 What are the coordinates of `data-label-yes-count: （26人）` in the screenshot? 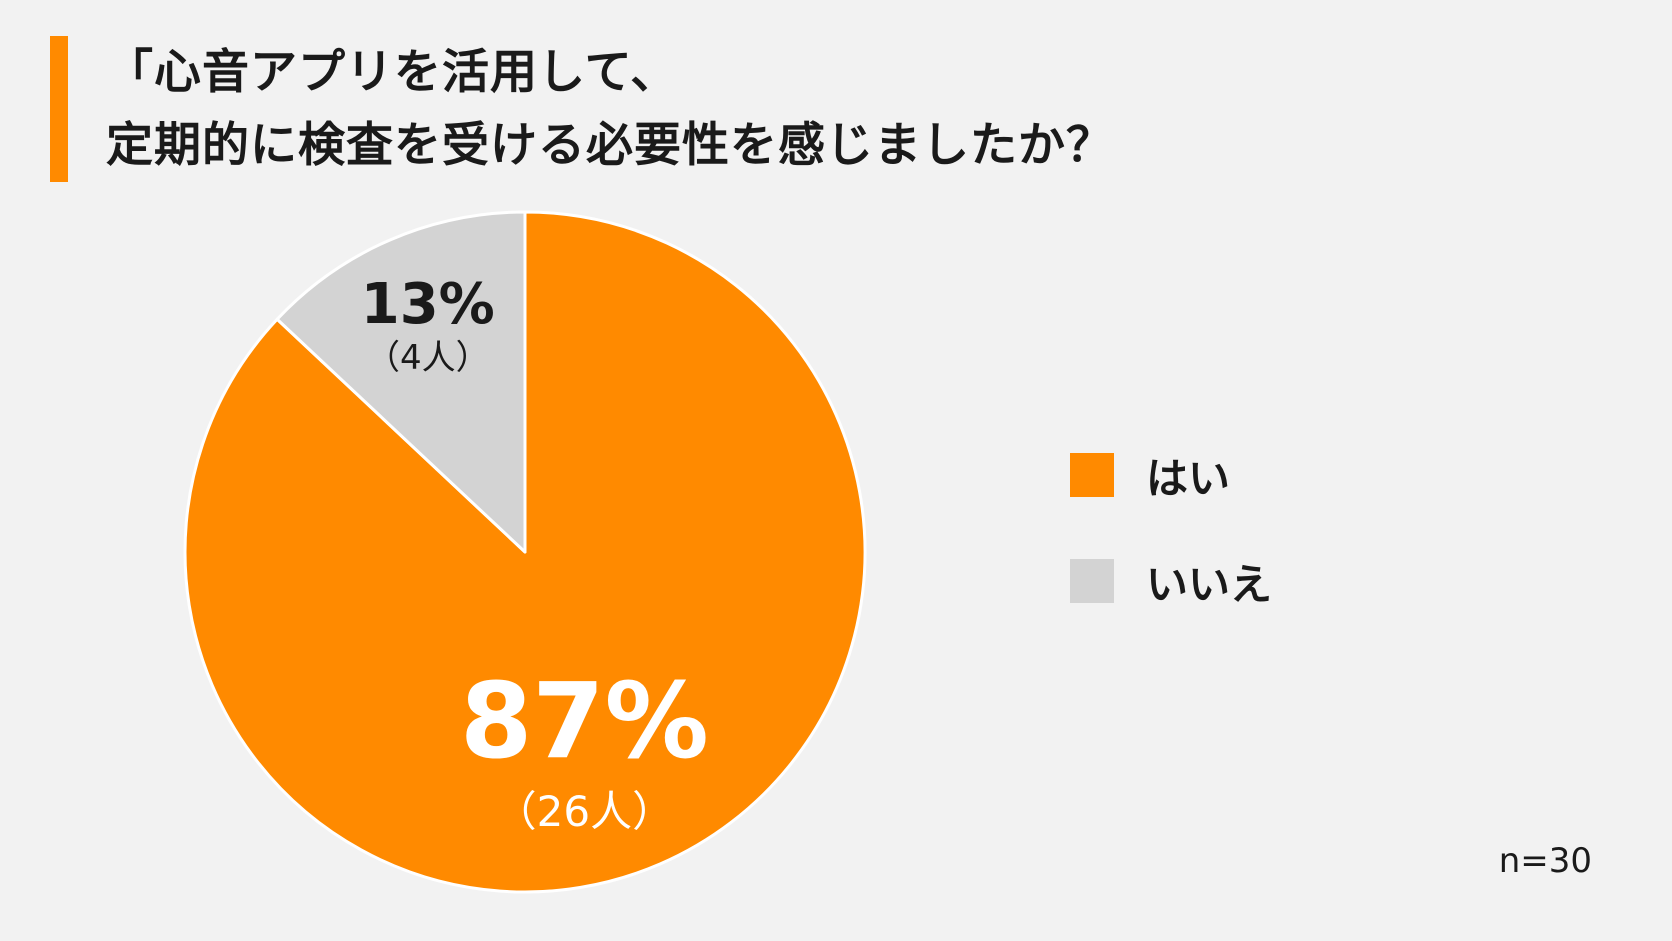 It's located at (584, 812).